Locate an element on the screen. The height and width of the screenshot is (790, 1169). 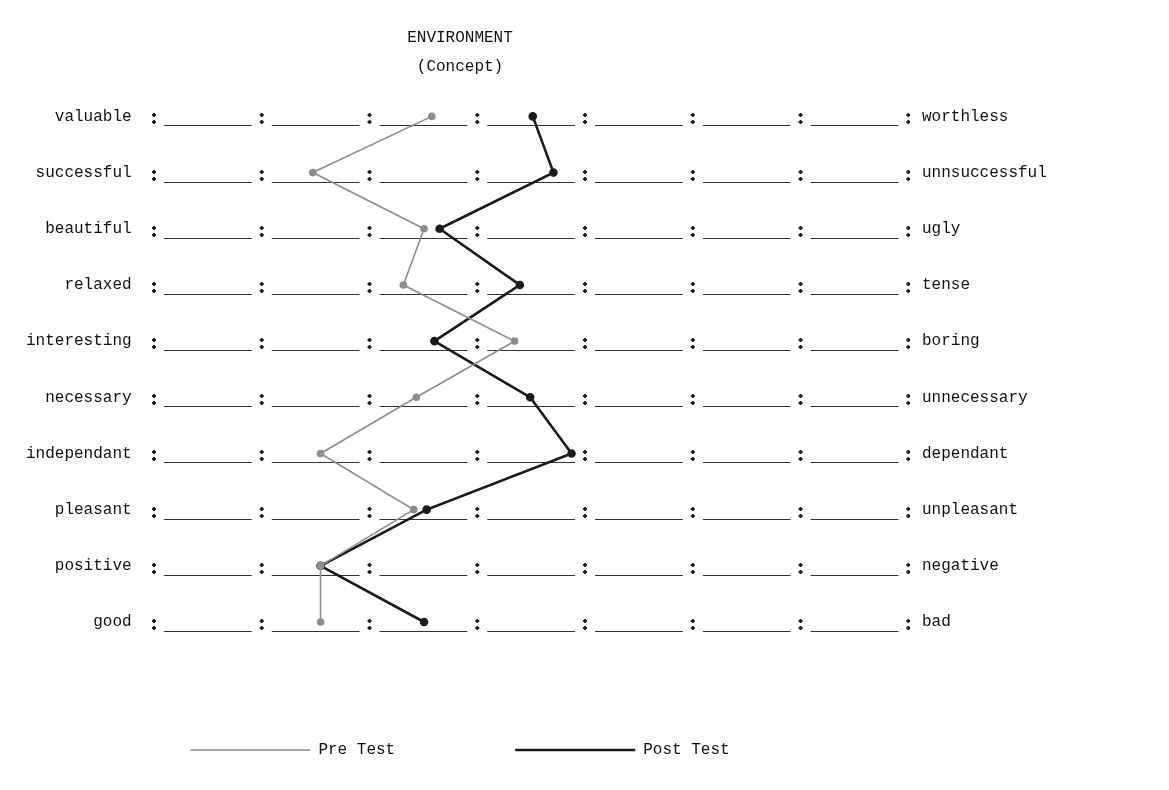
y-tick-label: interesting is located at coordinates (78, 341).